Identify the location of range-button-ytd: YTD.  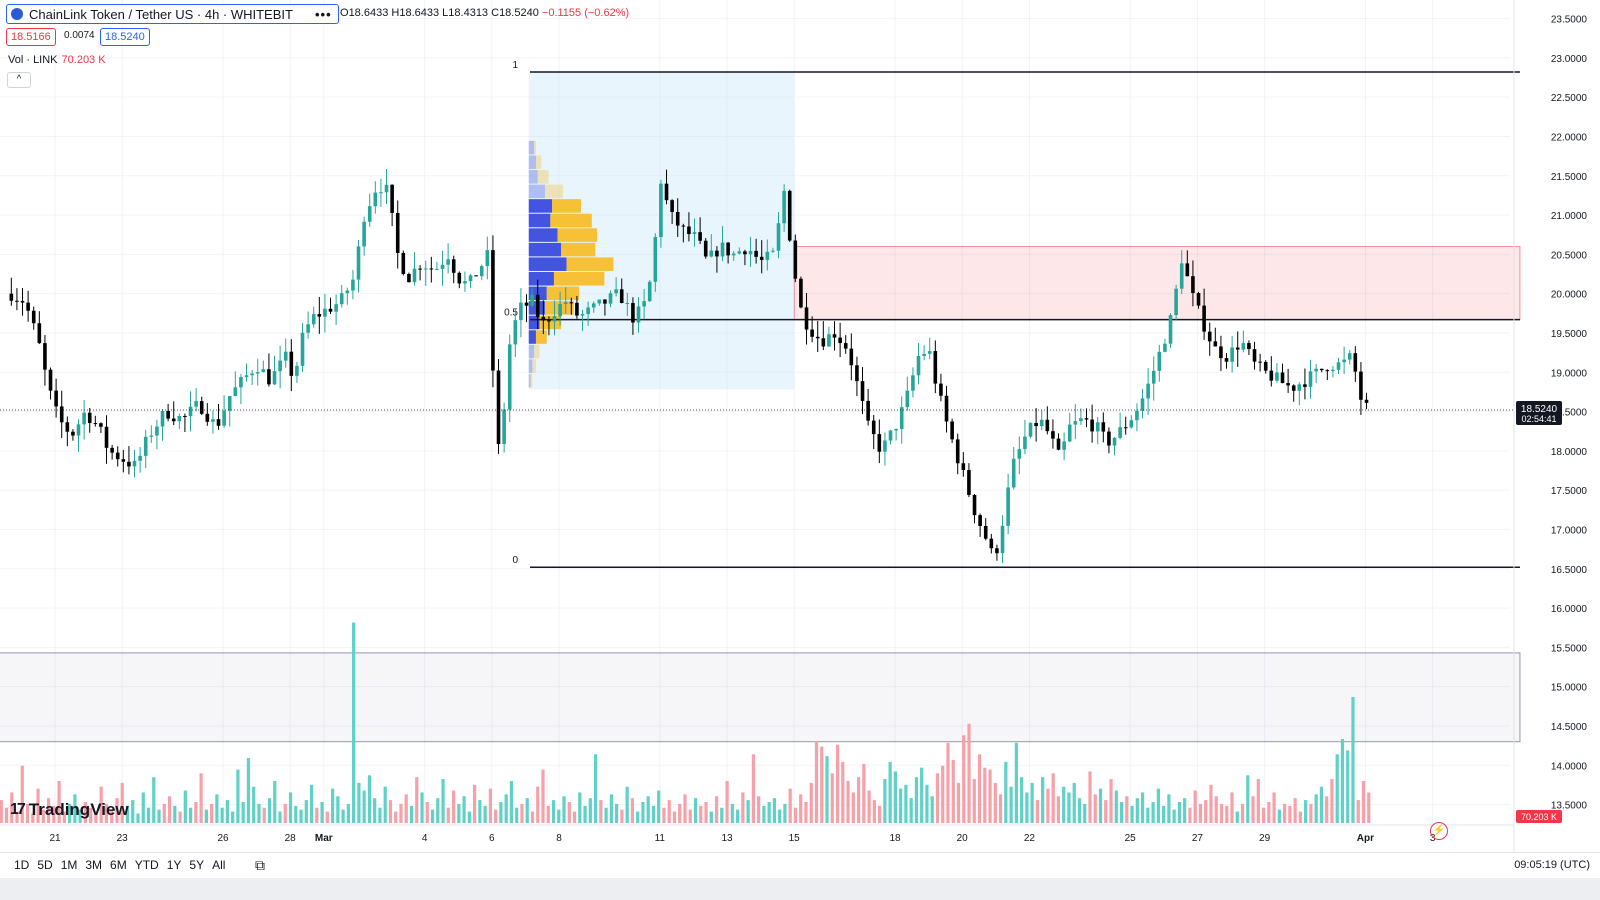
(146, 865).